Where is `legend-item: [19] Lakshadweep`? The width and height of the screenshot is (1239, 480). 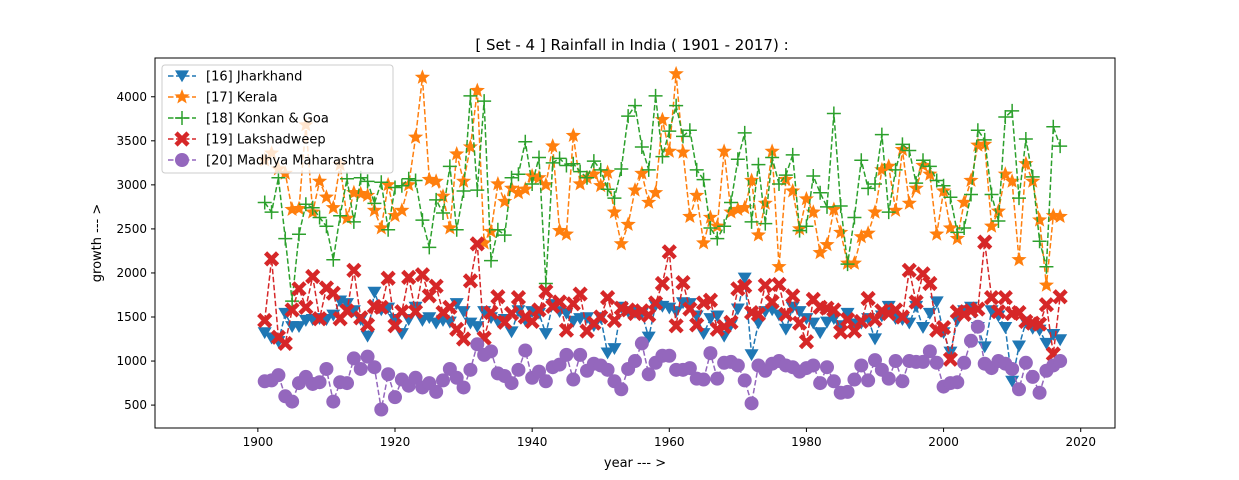 legend-item: [19] Lakshadweep is located at coordinates (247, 139).